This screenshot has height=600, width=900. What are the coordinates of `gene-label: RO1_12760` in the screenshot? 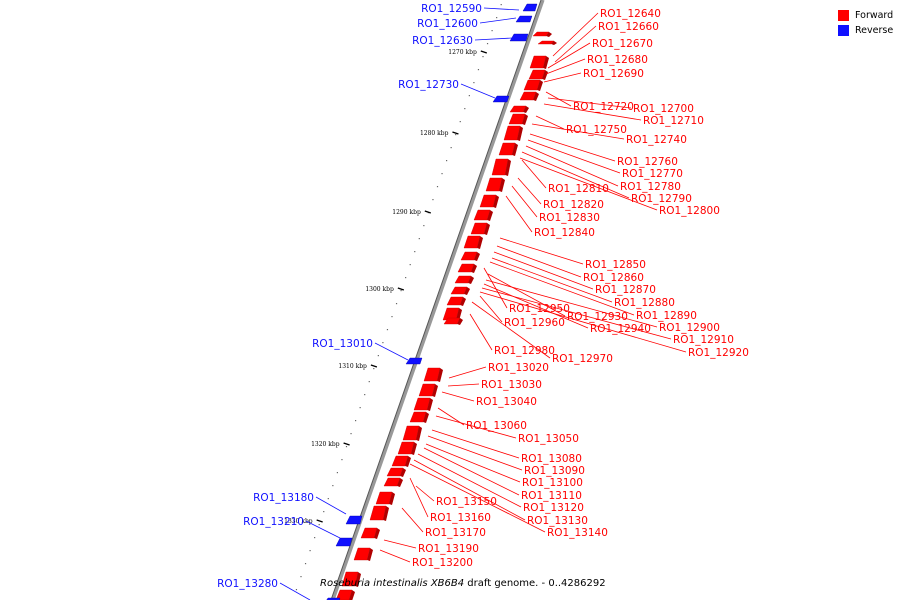 It's located at (647, 162).